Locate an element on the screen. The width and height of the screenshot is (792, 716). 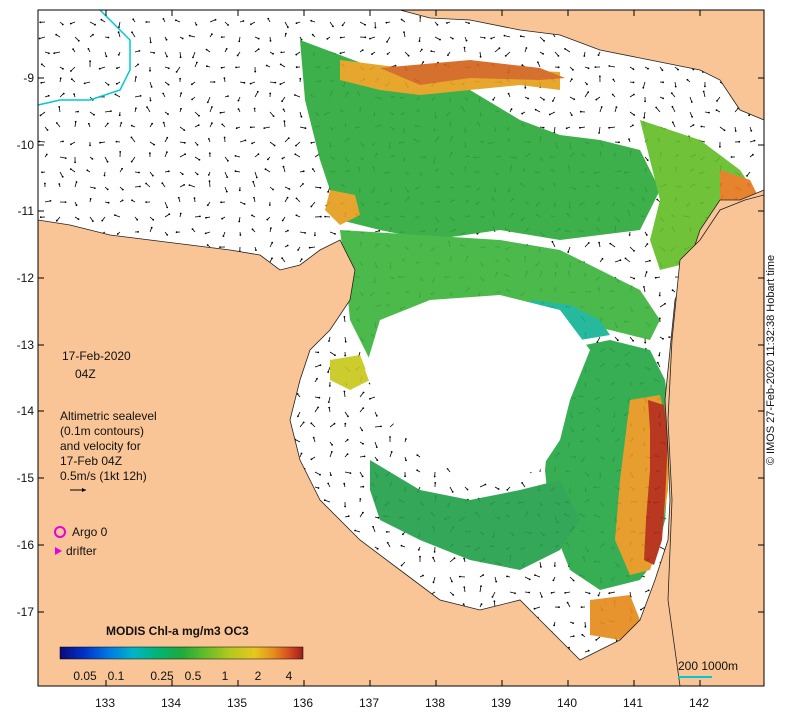
colorbar is located at coordinates (181, 653).